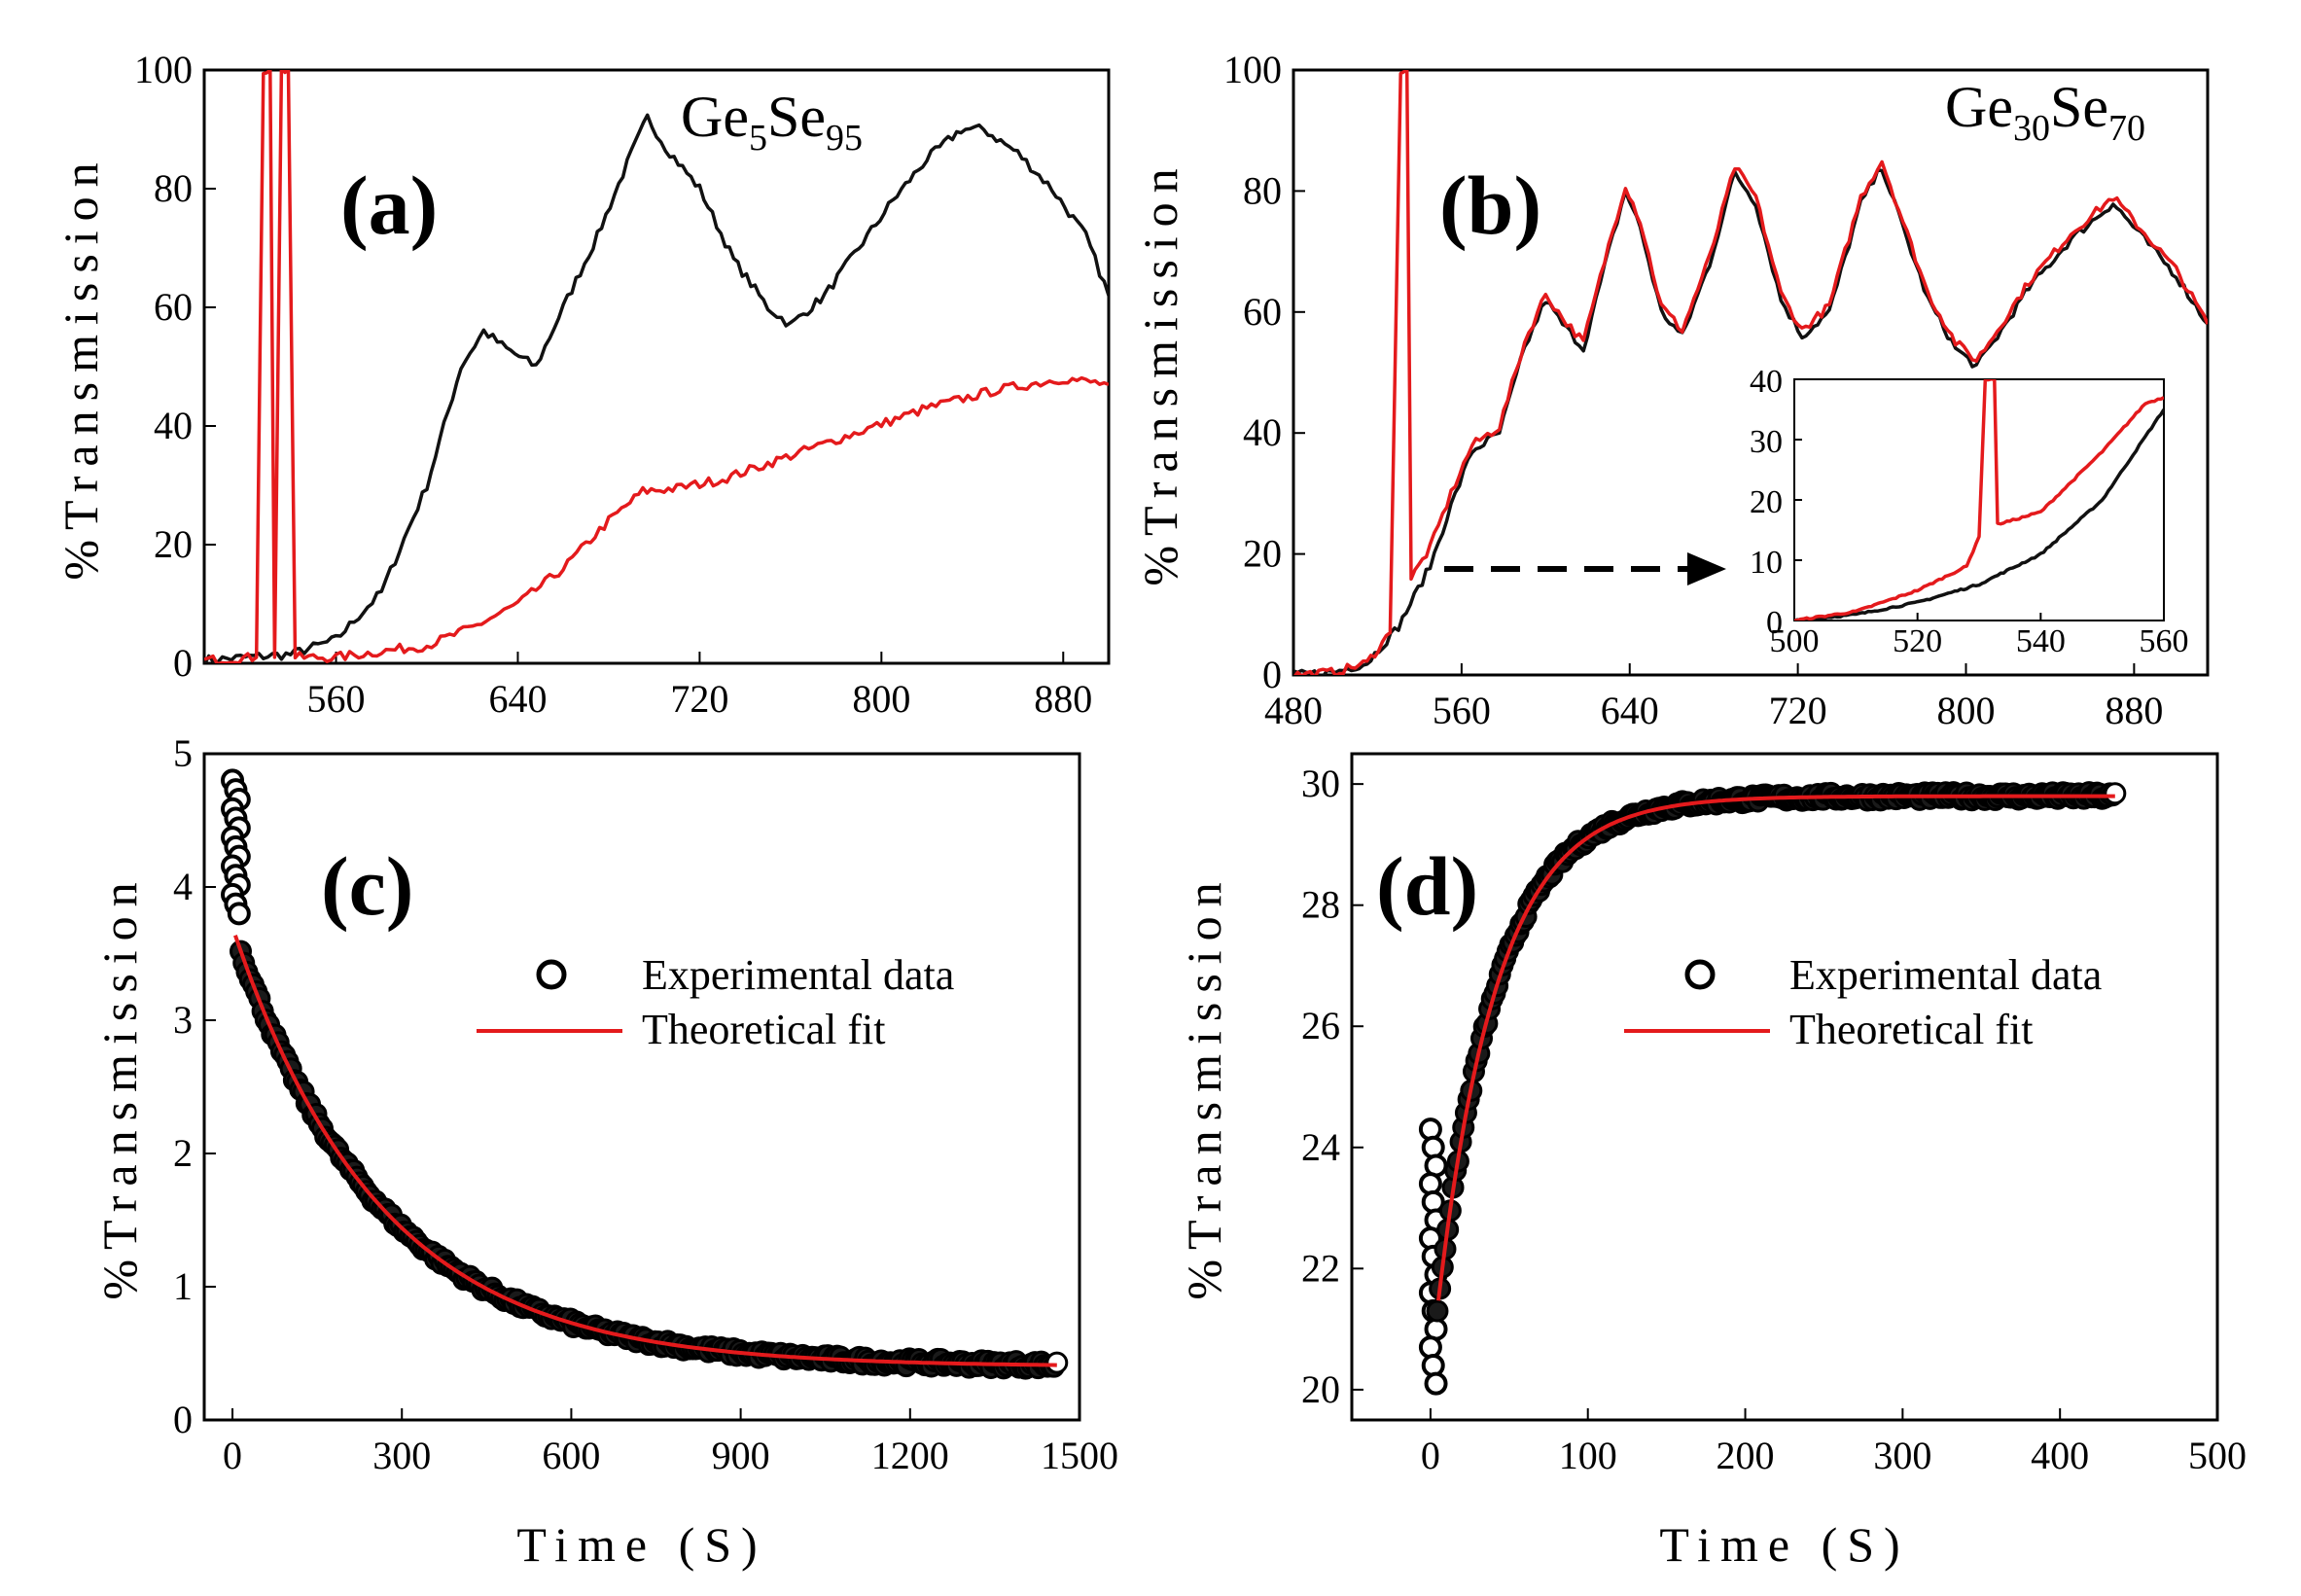  What do you see at coordinates (163, 70) in the screenshot?
I see `panel-a-y-tick-label: 100` at bounding box center [163, 70].